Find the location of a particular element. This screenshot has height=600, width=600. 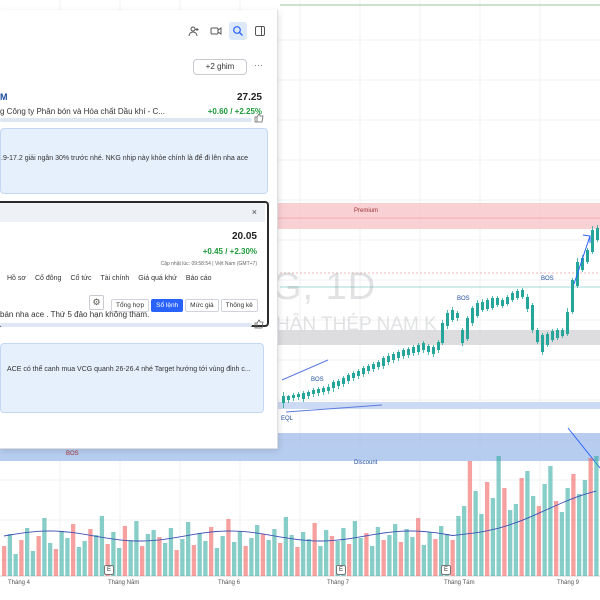

subtab-order-book: Sổ lệnh is located at coordinates (167, 305).